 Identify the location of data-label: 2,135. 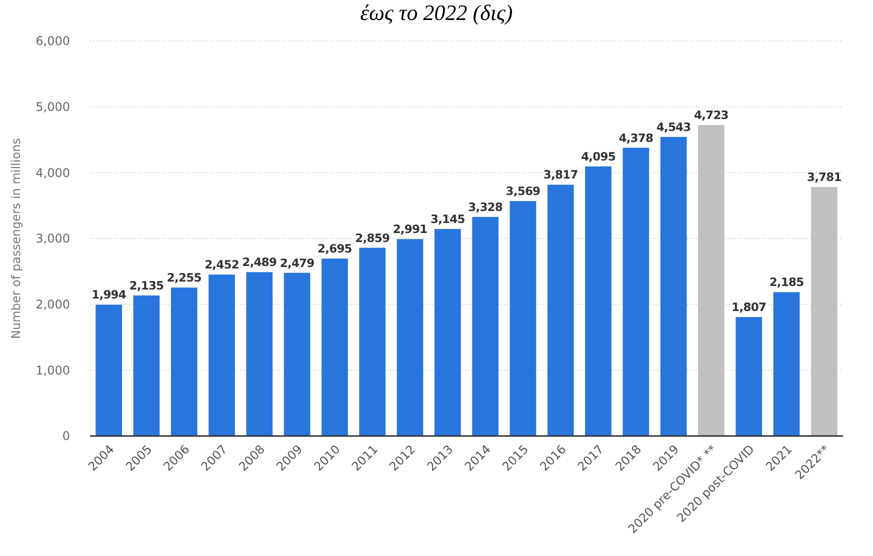
(146, 285).